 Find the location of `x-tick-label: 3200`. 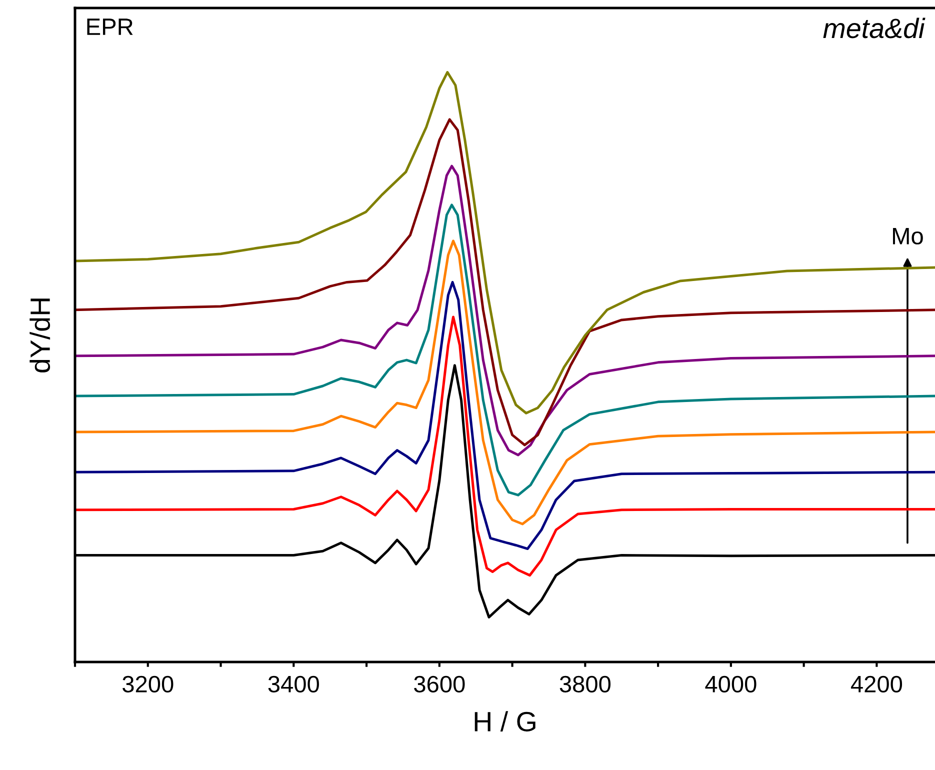

x-tick-label: 3200 is located at coordinates (148, 684).